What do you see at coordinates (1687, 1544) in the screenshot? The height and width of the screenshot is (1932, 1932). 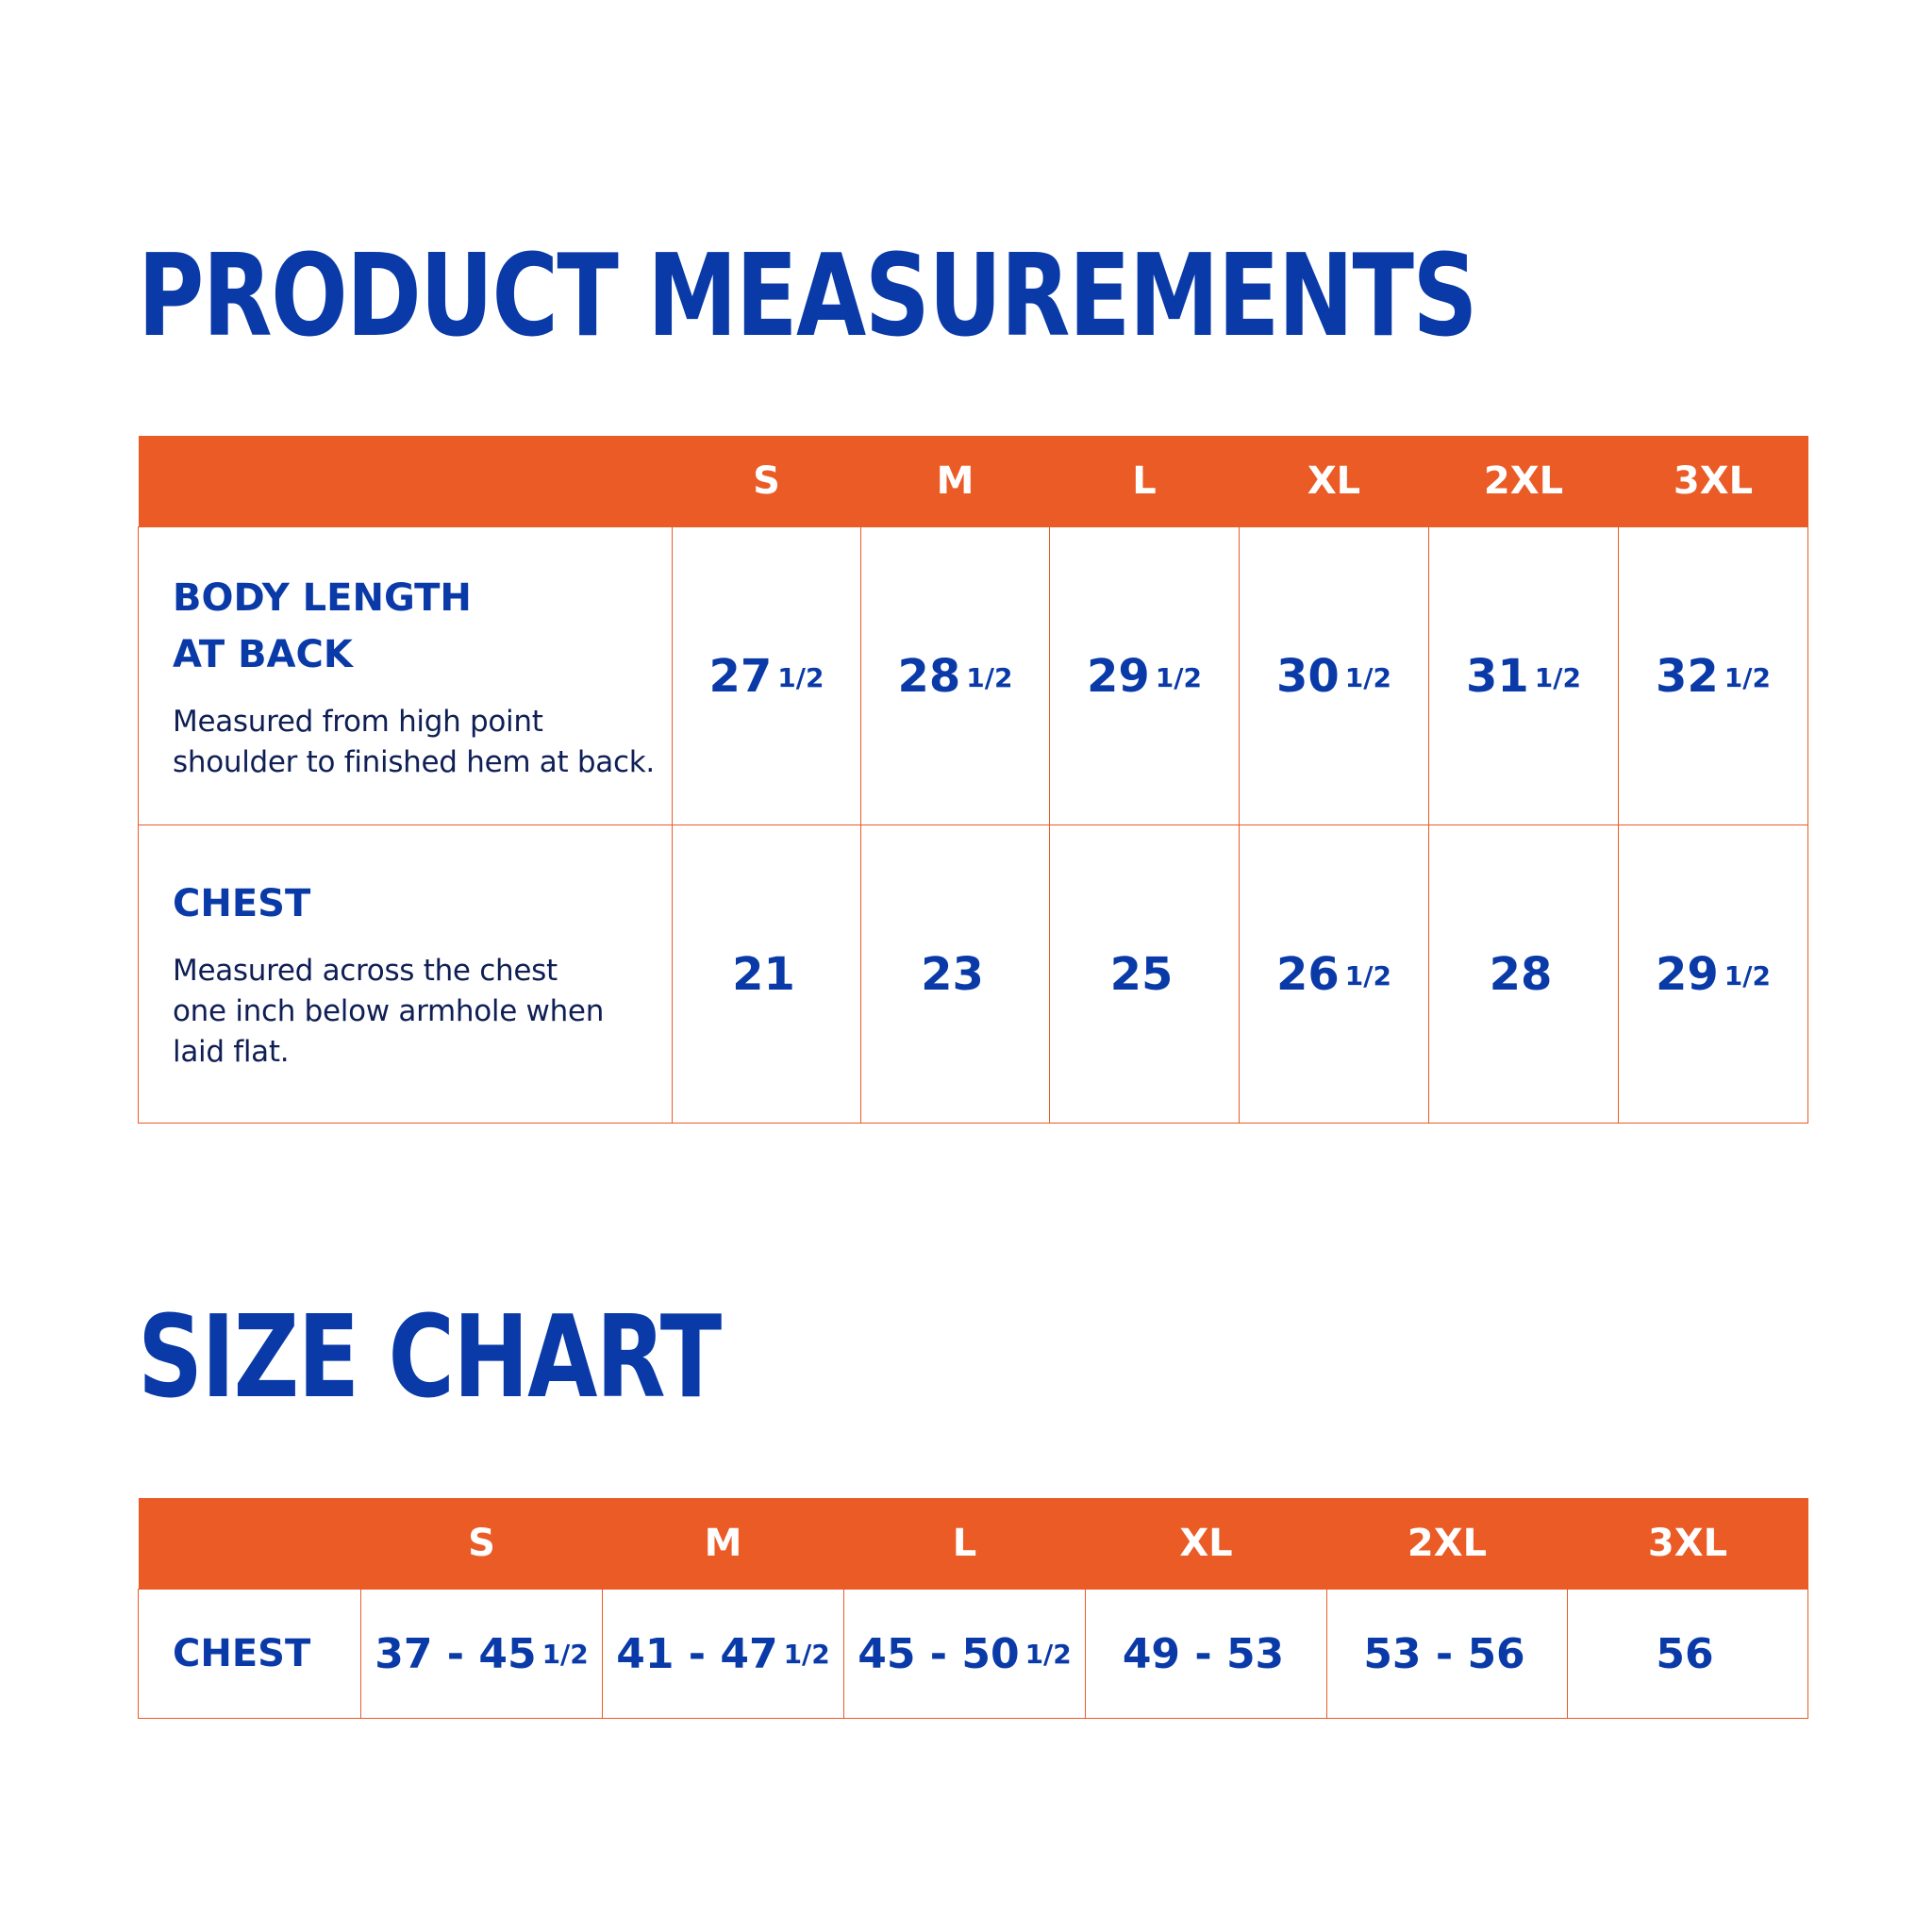 I see `size-header-size: 3XL` at bounding box center [1687, 1544].